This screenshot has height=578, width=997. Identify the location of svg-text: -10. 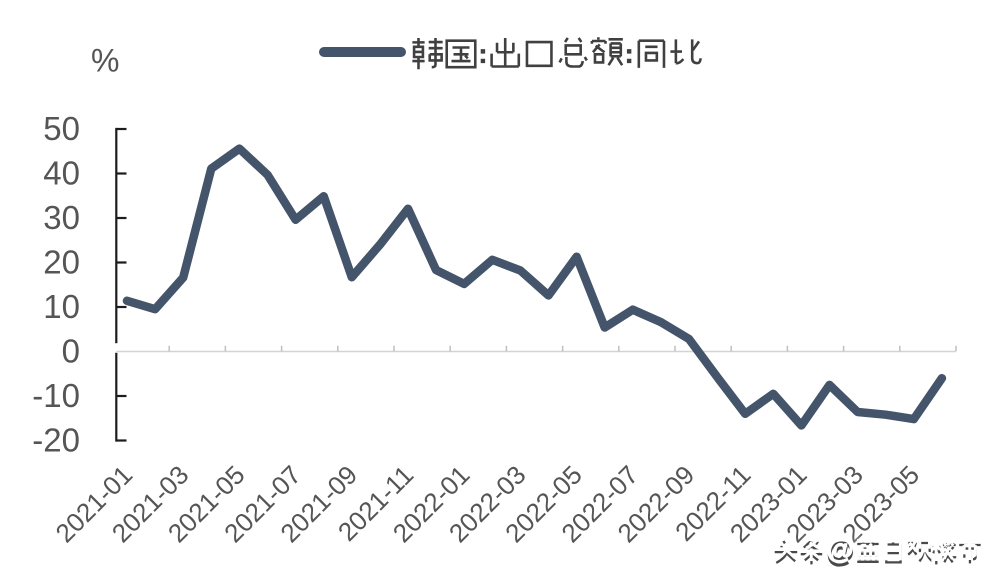
(56, 395).